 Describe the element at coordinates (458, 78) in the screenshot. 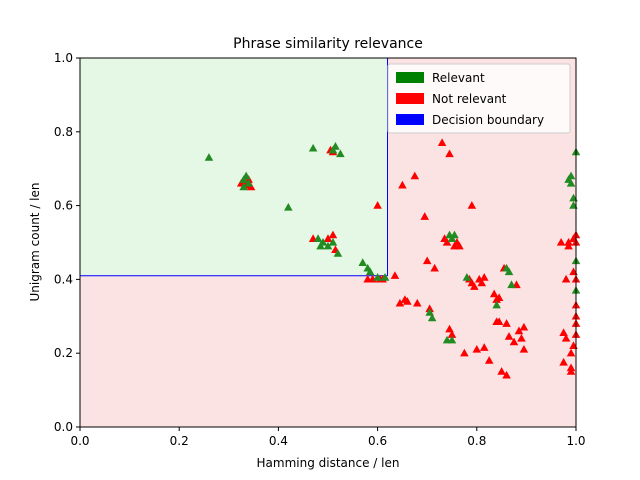

I see `legend-label-relevant: Relevant` at that location.